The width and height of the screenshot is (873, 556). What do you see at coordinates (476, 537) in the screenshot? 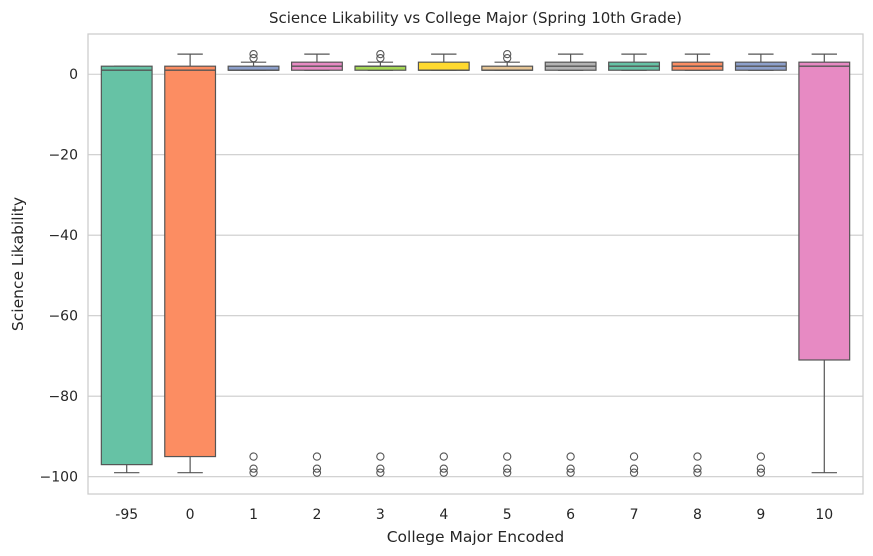
I see `x-axis-label: College Major Encoded` at bounding box center [476, 537].